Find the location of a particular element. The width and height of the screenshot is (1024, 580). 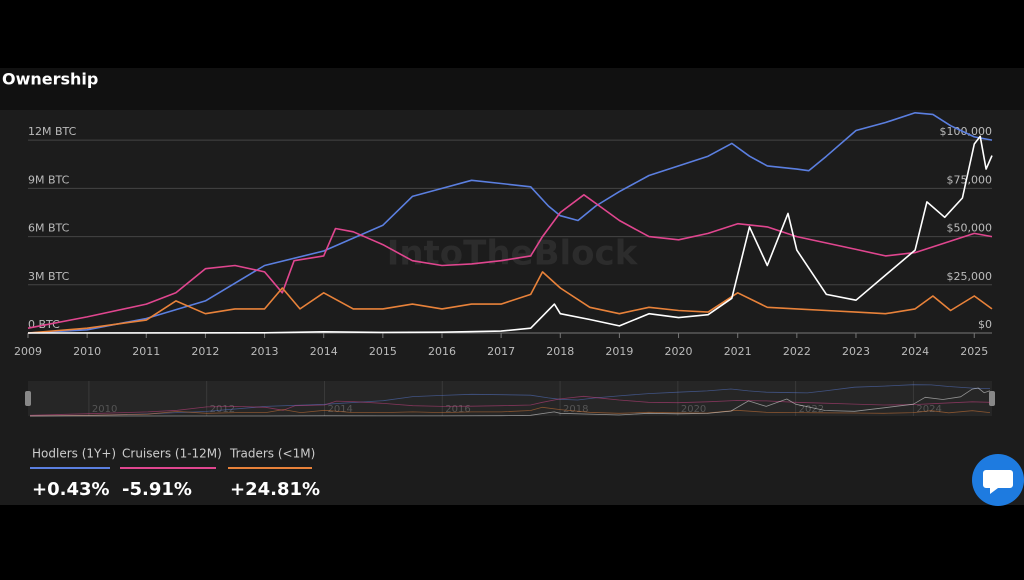

navigator is located at coordinates (510, 398).